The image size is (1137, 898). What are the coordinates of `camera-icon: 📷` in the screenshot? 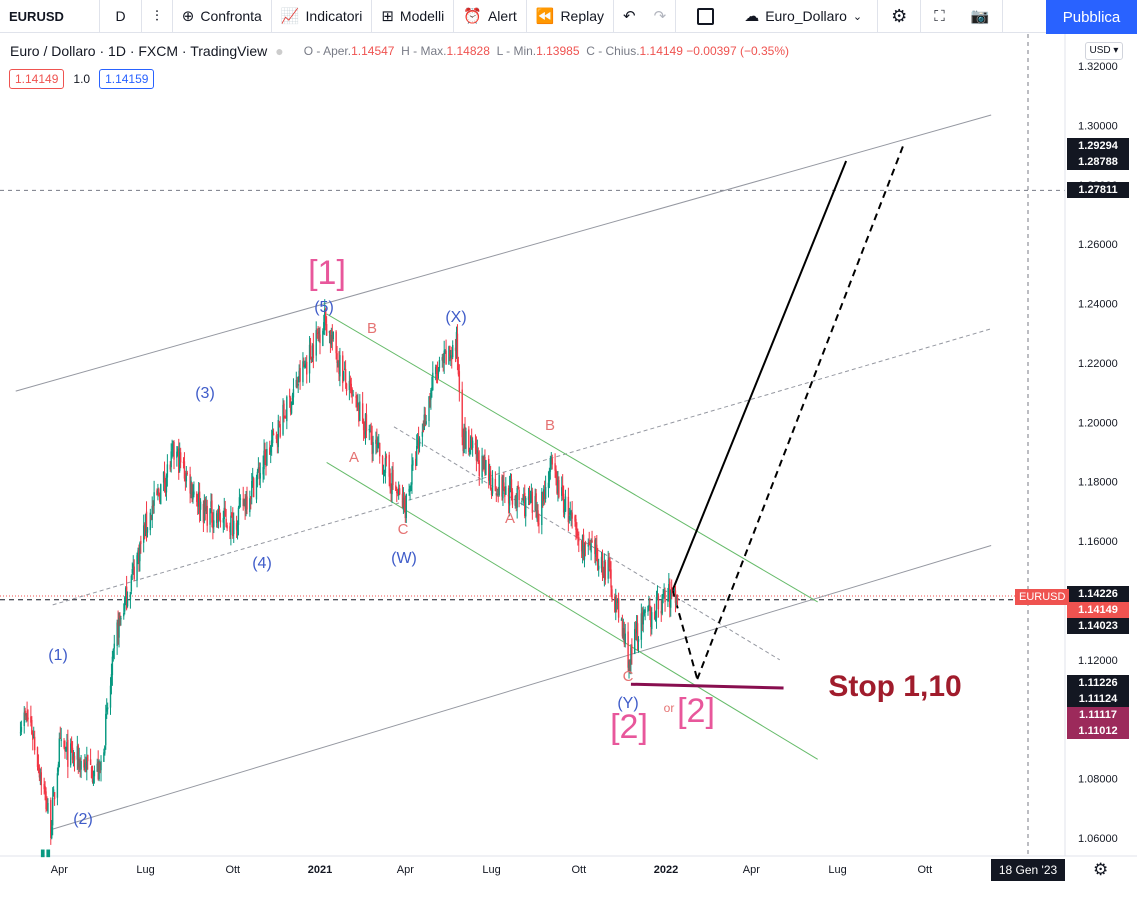 It's located at (980, 16).